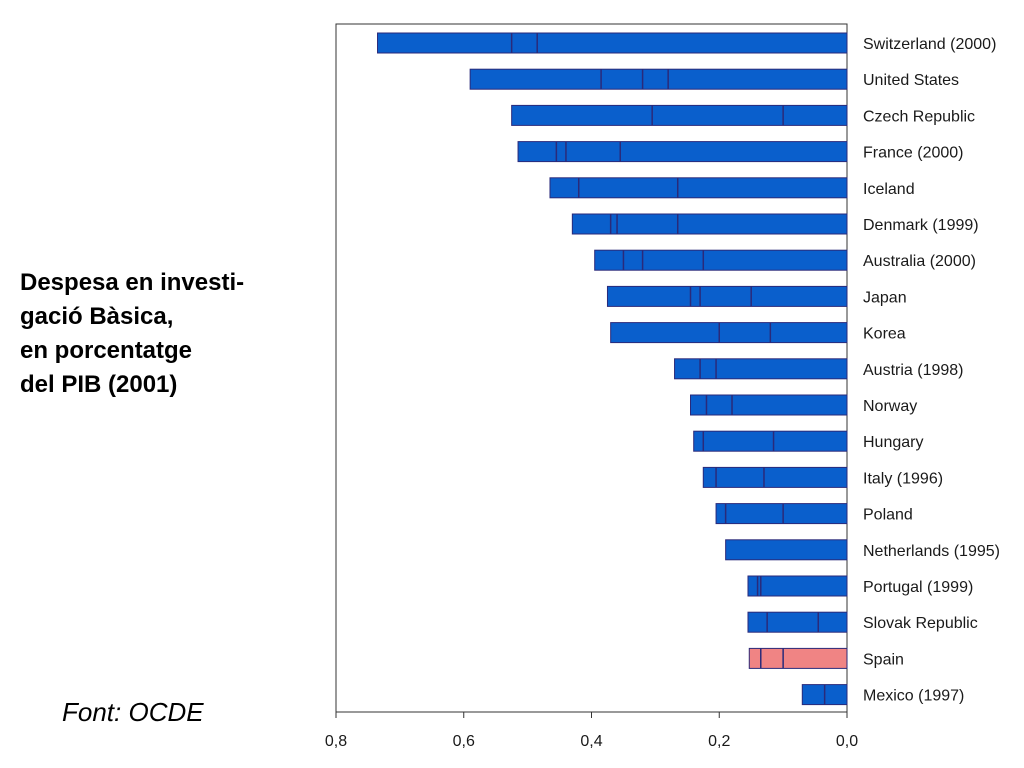 This screenshot has width=1024, height=768. What do you see at coordinates (658, 79) in the screenshot?
I see `bar-united-states` at bounding box center [658, 79].